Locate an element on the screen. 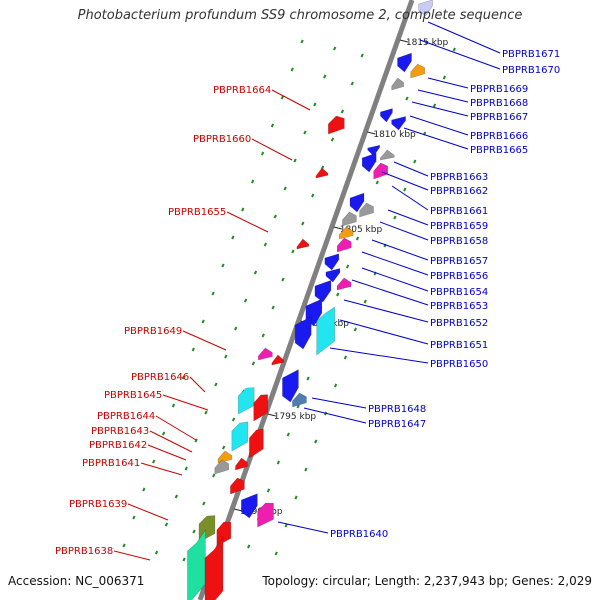 The image size is (600, 600). gene-label-pbprb1643: PBPRB1643 is located at coordinates (120, 431).